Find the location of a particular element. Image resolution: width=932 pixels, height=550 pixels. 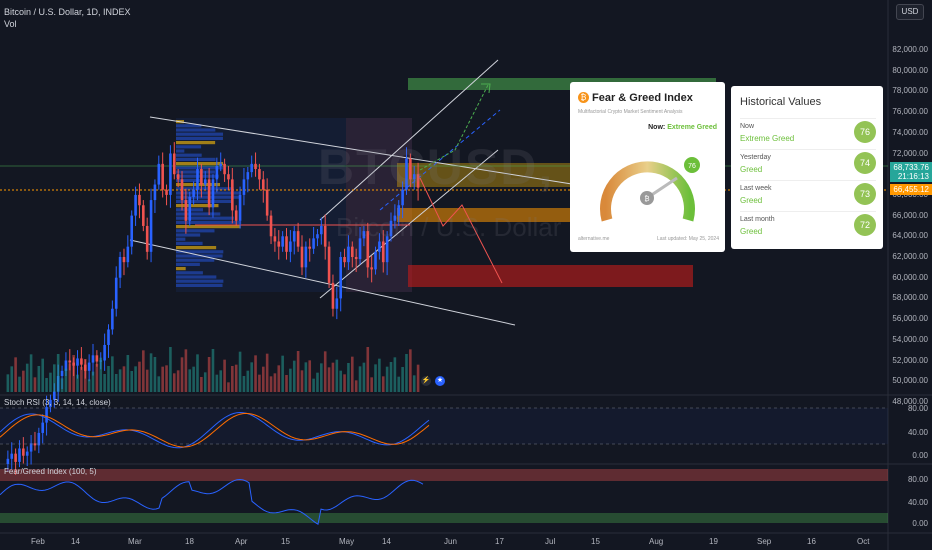

price-axis-label: 80,000.00 is located at coordinates (910, 70).